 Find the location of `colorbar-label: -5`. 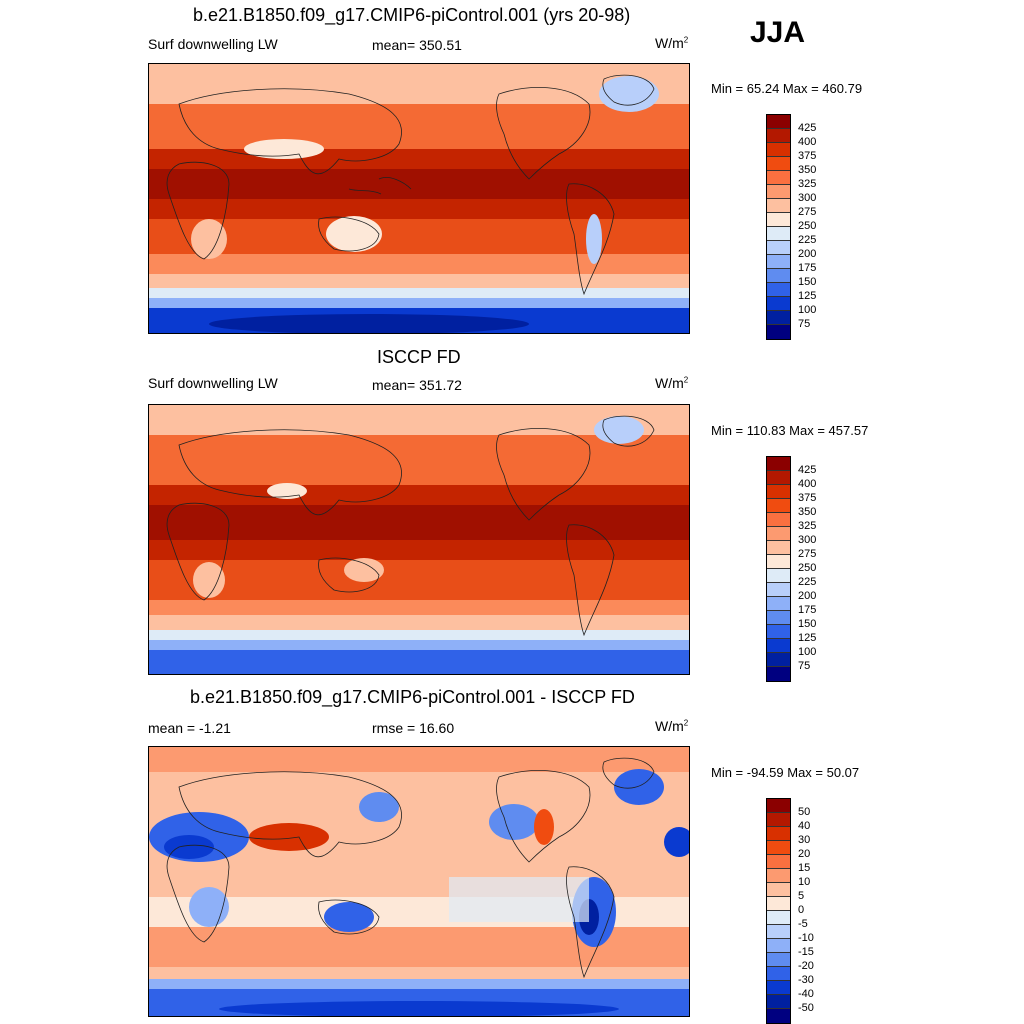

colorbar-label: -5 is located at coordinates (803, 924).